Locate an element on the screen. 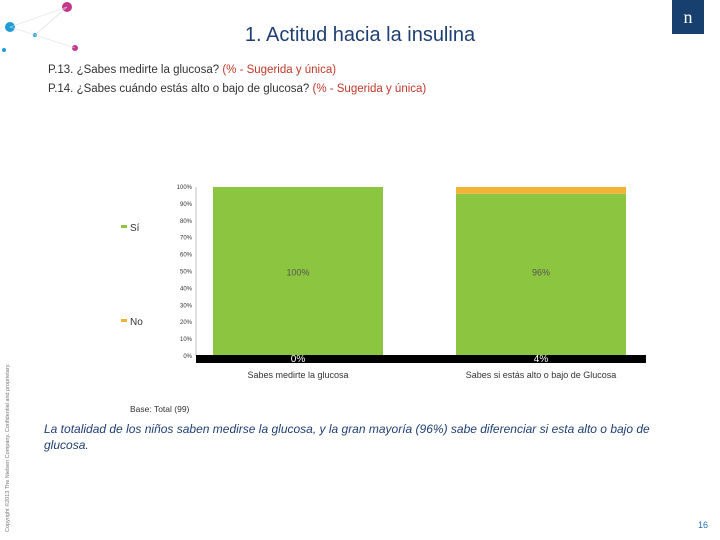 This screenshot has height=540, width=720. data-label-no: 0% is located at coordinates (298, 359).